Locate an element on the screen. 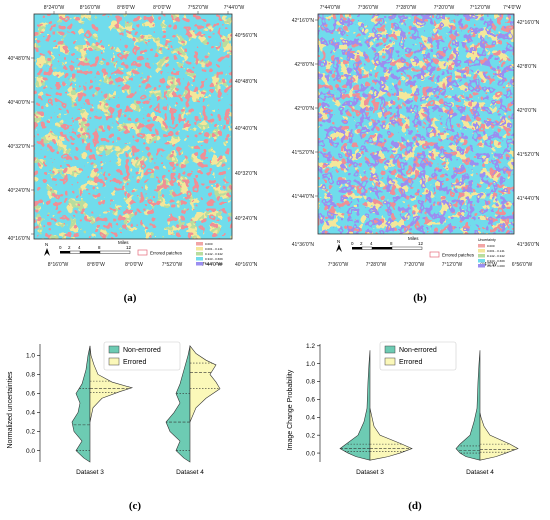 The image size is (550, 520). lat-label: 40°56'0"N is located at coordinates (246, 36).